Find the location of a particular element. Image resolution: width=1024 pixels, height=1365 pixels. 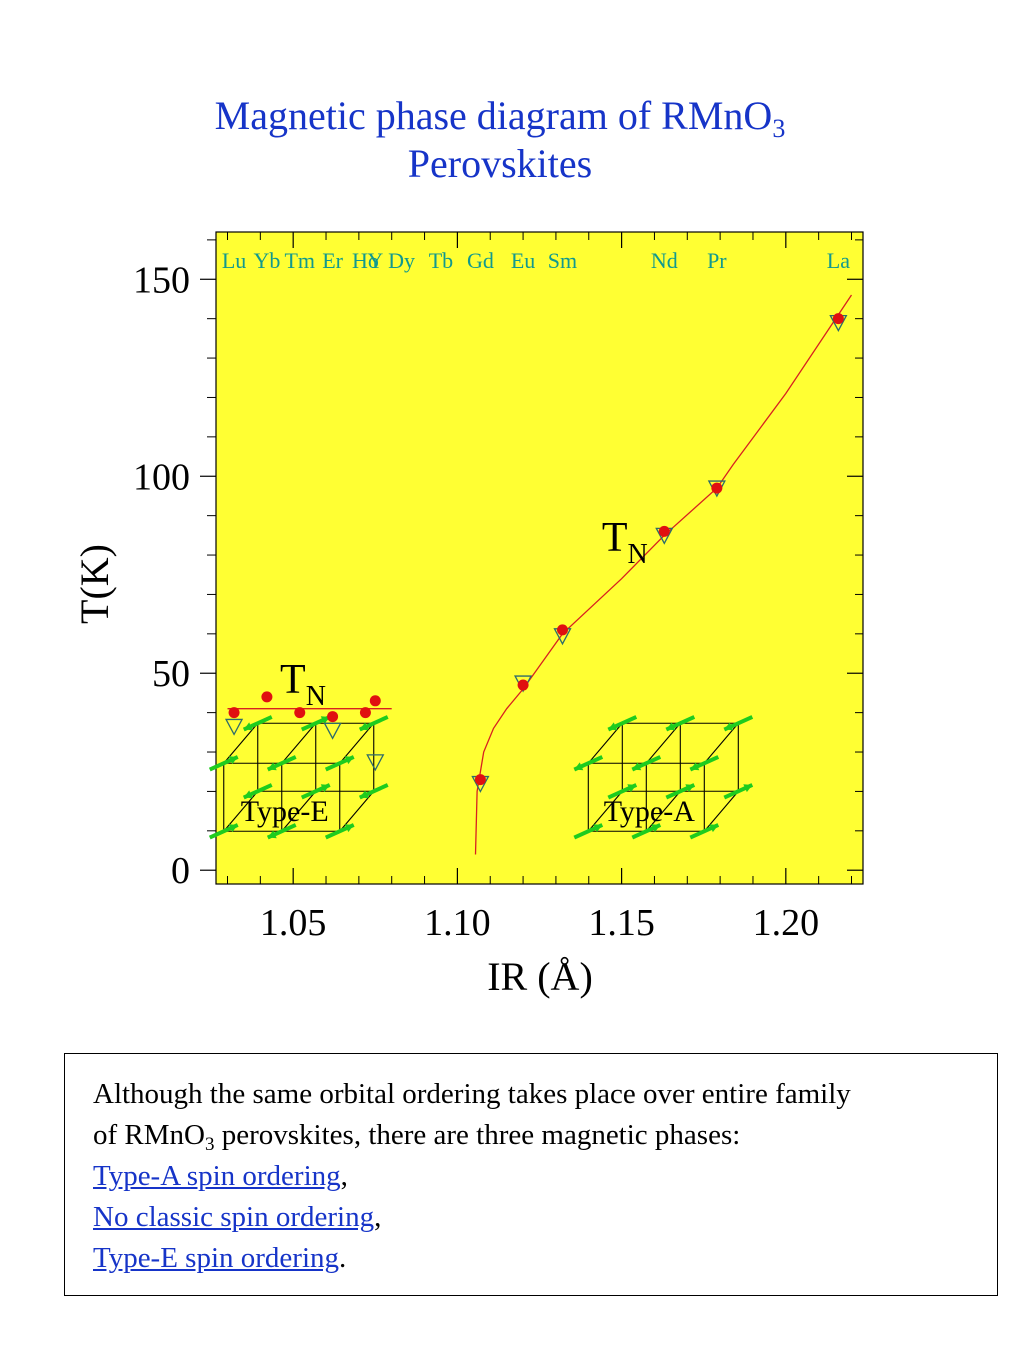

y-tick-label: 0 is located at coordinates (180, 871).